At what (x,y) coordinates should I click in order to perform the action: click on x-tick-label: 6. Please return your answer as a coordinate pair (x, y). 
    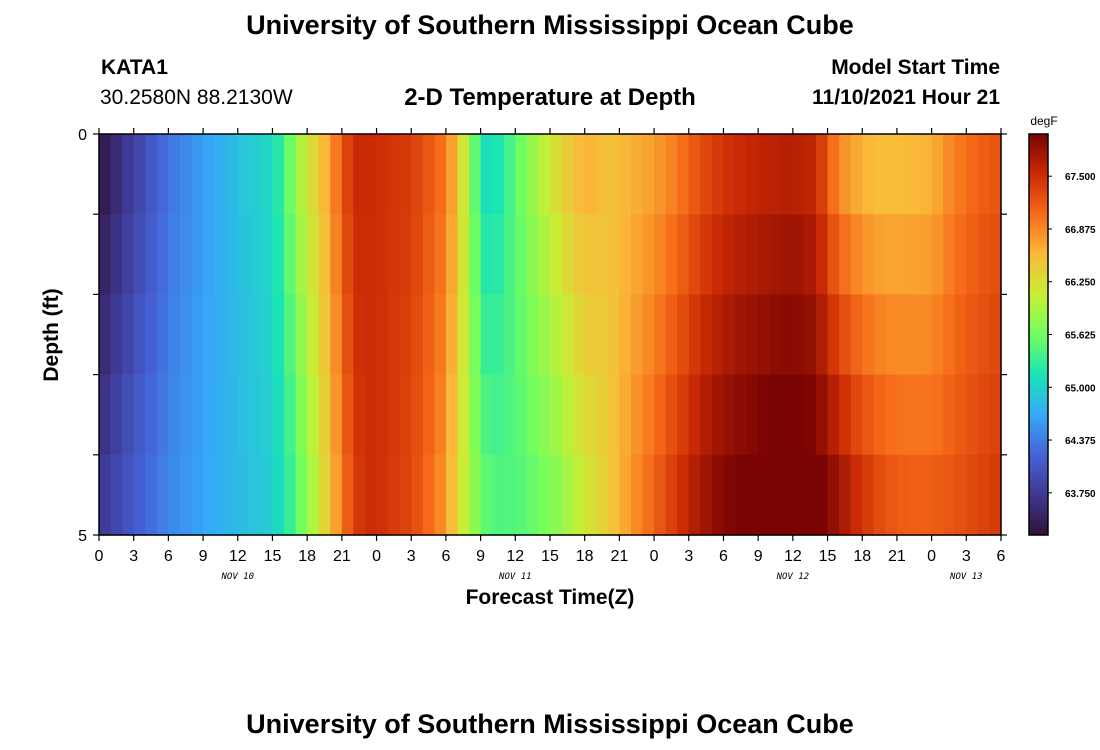
    Looking at the image, I should click on (723, 556).